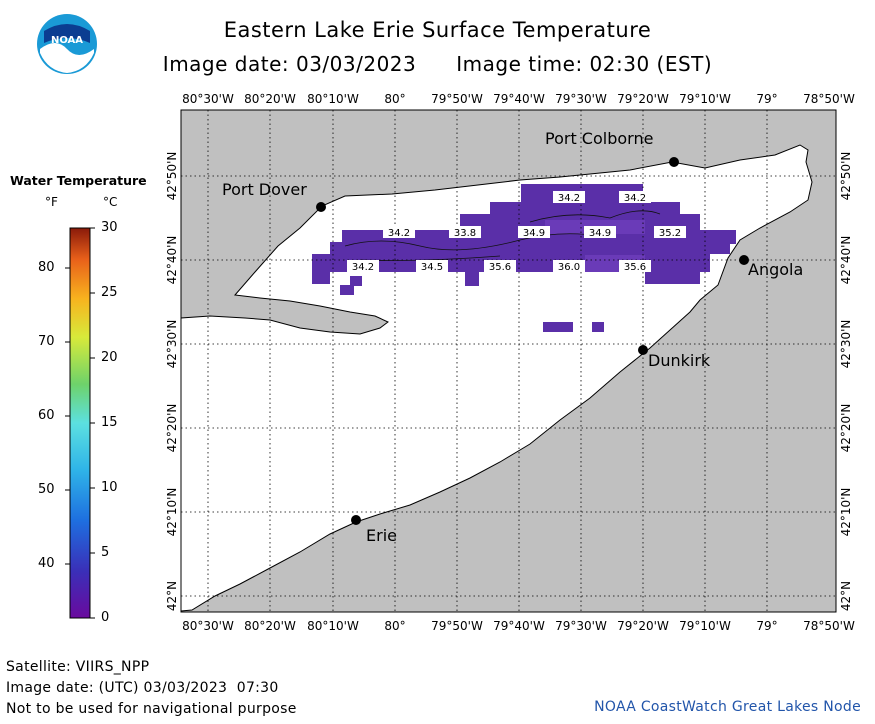 The height and width of the screenshot is (724, 875). Describe the element at coordinates (109, 487) in the screenshot. I see `legend-c-tick: 10` at that location.